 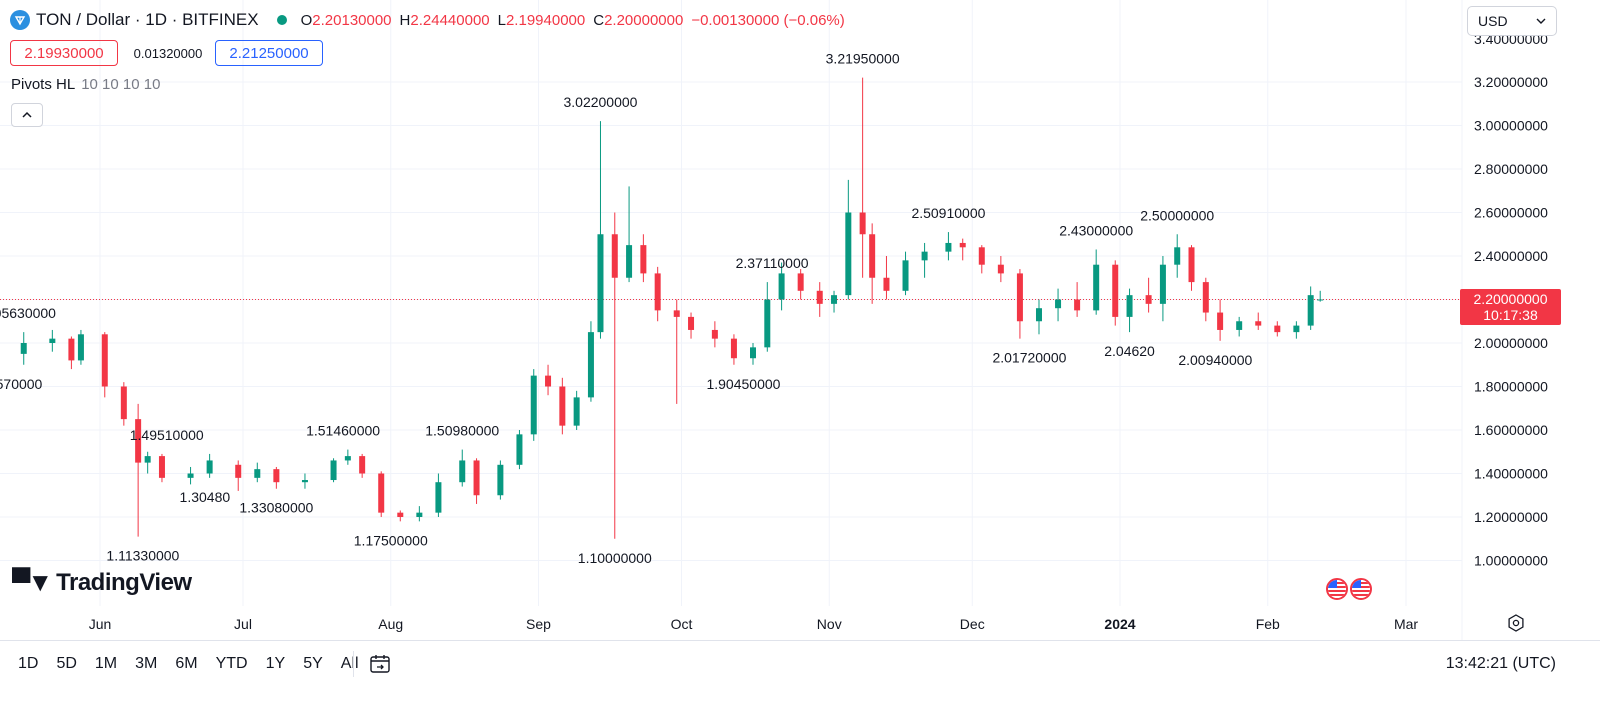 What do you see at coordinates (102, 582) in the screenshot?
I see `tradingview-logo: ▀▼ TradingView` at bounding box center [102, 582].